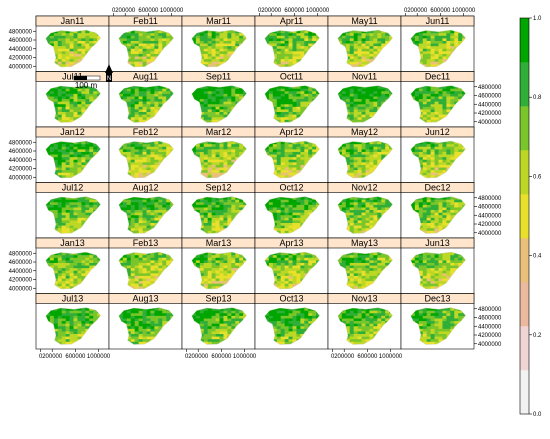 Image resolution: width=550 pixels, height=439 pixels. Describe the element at coordinates (145, 210) in the screenshot. I see `panel-aug12: Aug12` at that location.